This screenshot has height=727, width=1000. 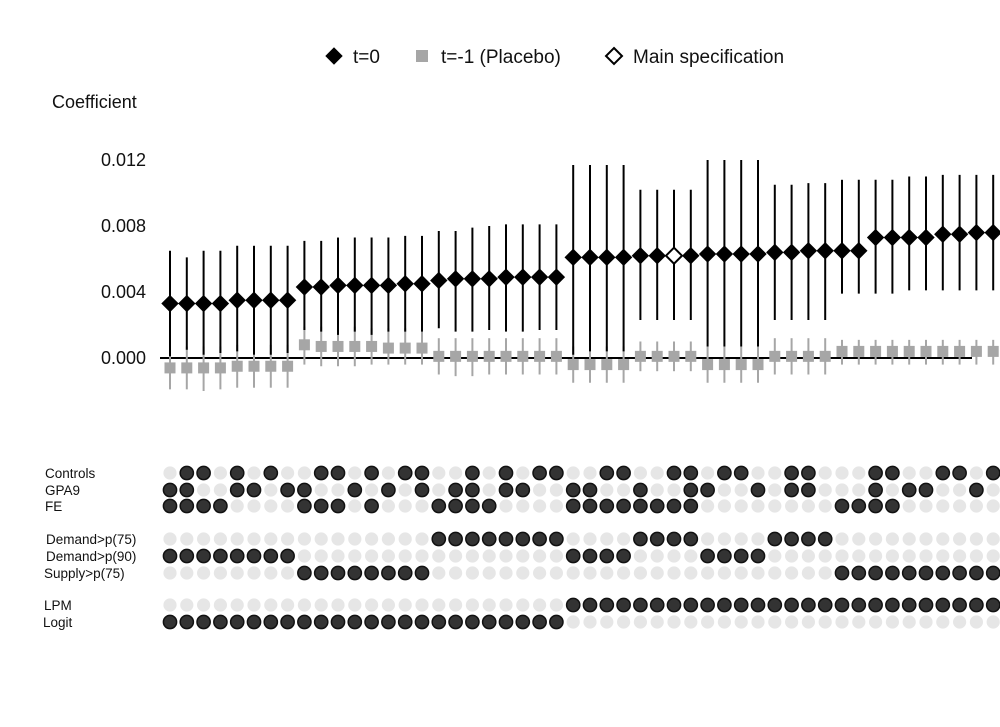 I want to click on indicator-row-label: GPA9, so click(x=62, y=490).